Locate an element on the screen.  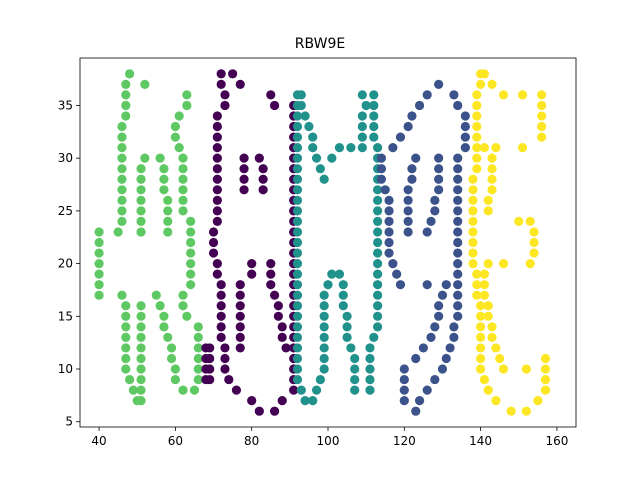
y-tick-label: 5 is located at coordinates (69, 422).